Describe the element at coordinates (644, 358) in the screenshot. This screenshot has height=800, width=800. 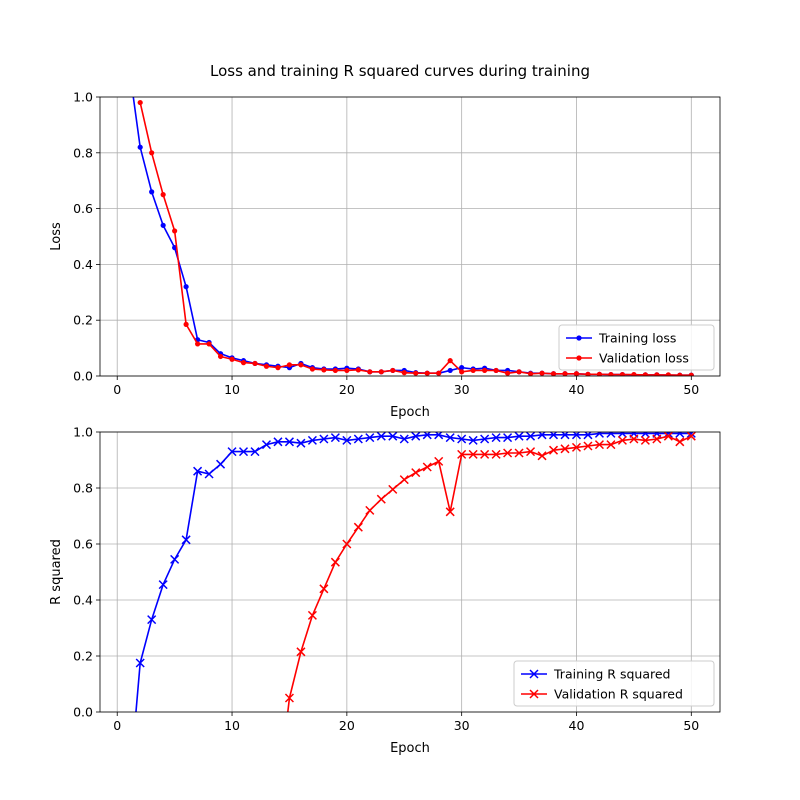
I see `validation-loss-legend-label: Validation loss` at that location.